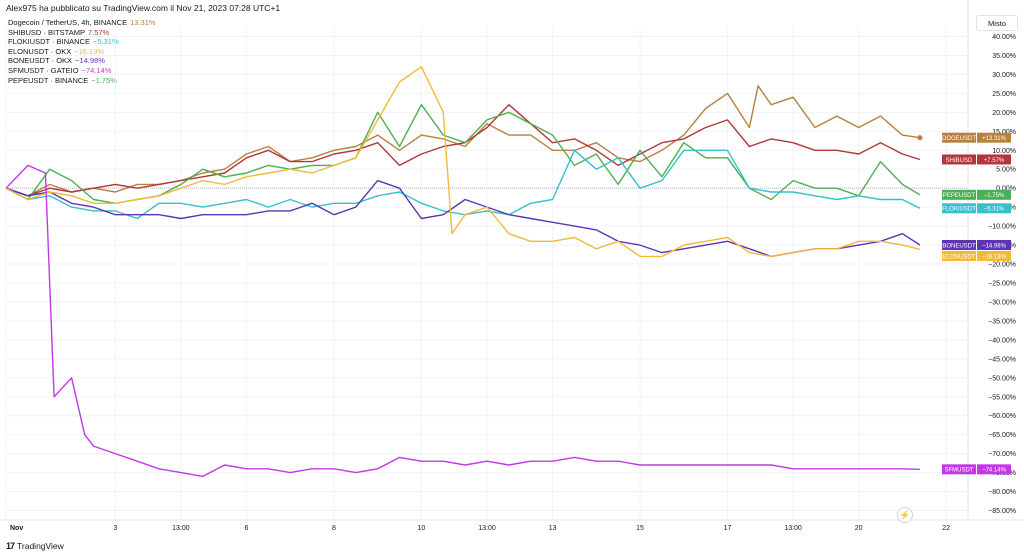 The height and width of the screenshot is (556, 1024). Describe the element at coordinates (1002, 435) in the screenshot. I see `y-tick-label: −65.00%` at that location.